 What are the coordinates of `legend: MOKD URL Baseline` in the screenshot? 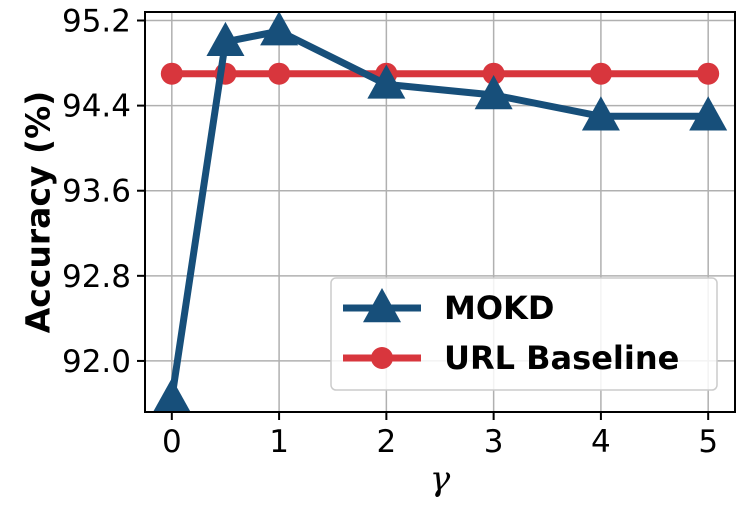 It's located at (524, 334).